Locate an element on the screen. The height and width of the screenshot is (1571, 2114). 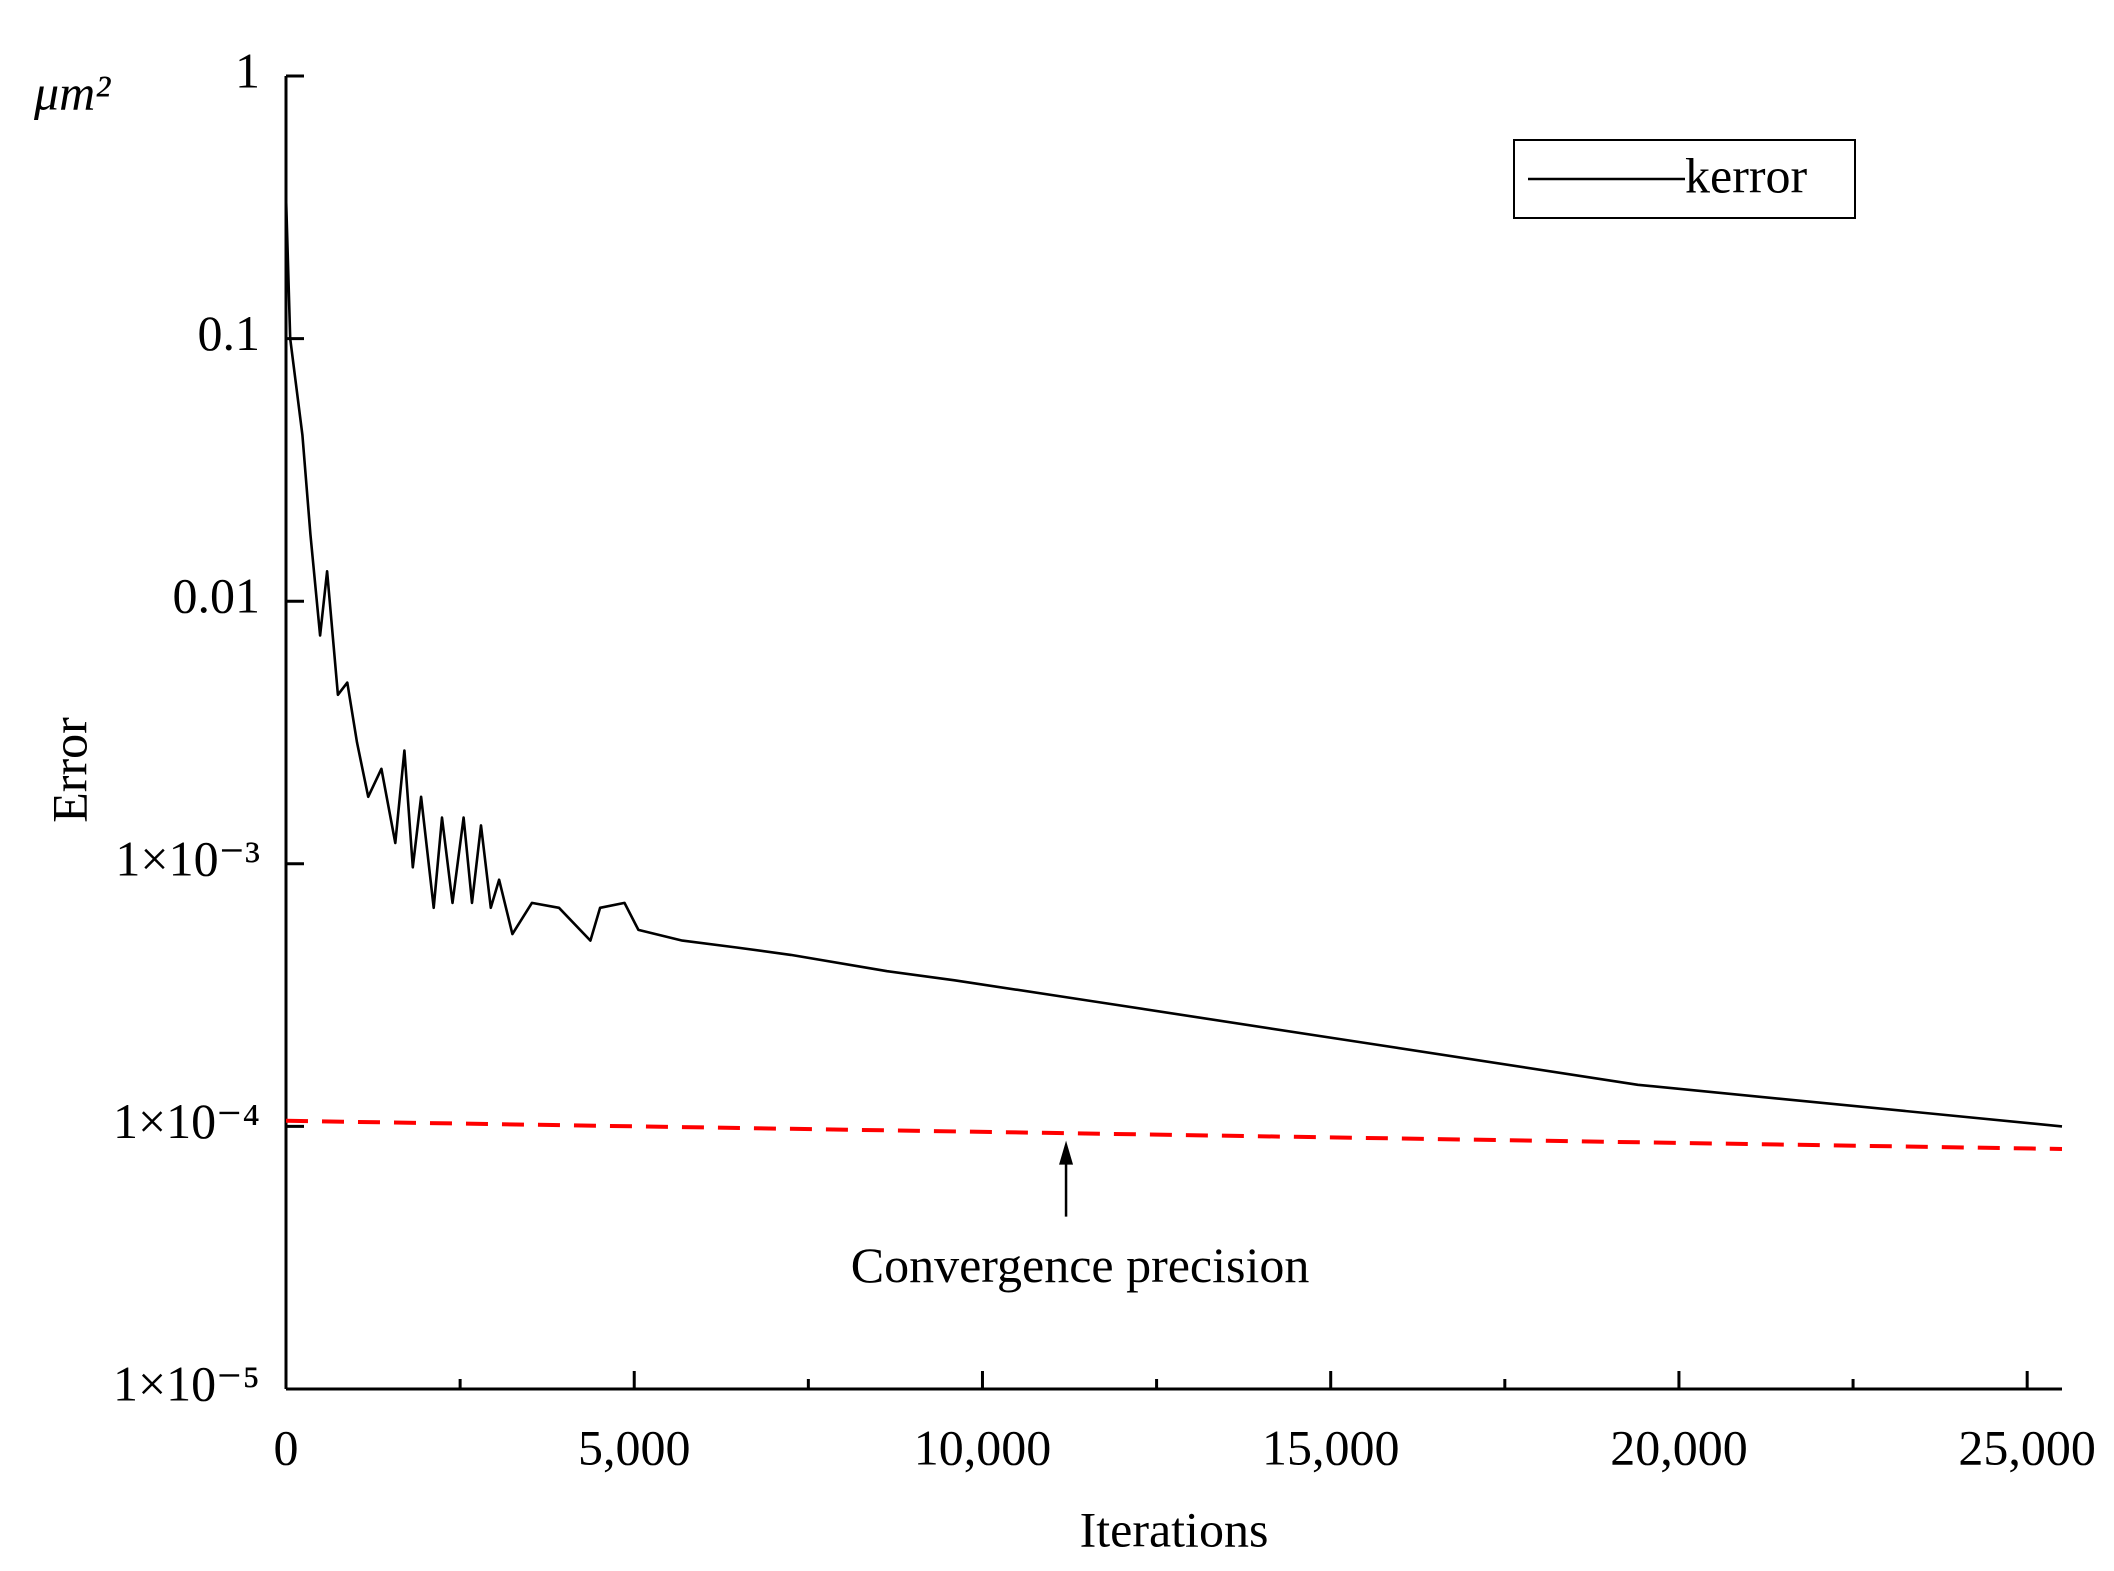
legend-label: kerror is located at coordinates (1746, 175).